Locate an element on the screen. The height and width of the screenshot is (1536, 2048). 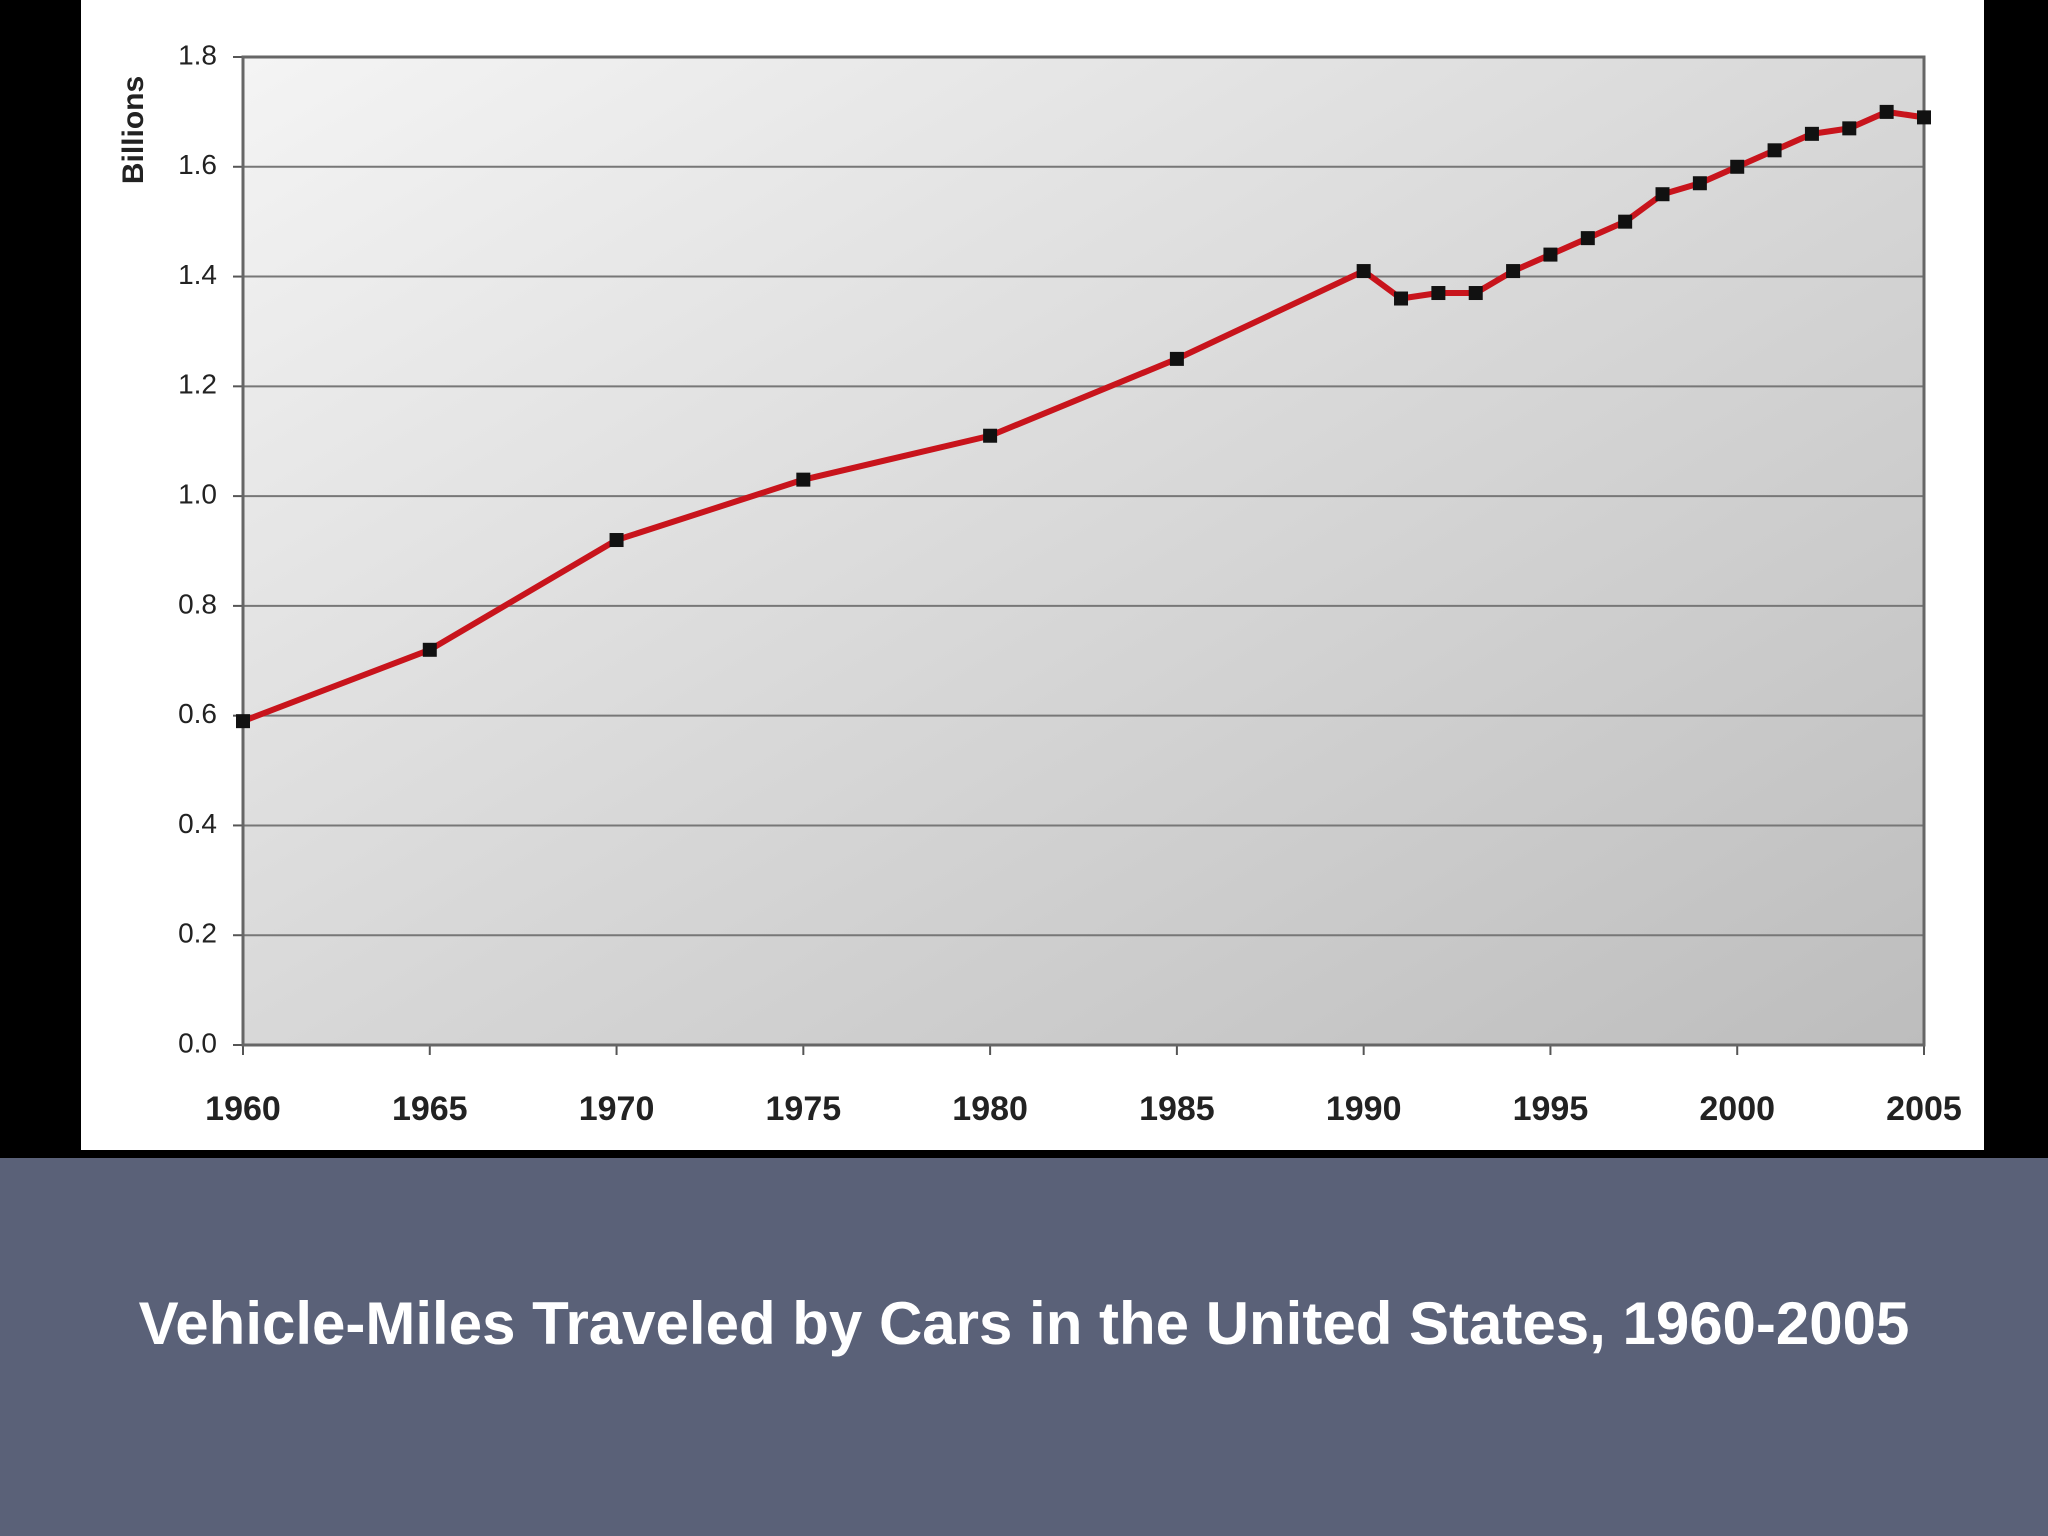
x-tick-label: 1980 is located at coordinates (990, 1109).